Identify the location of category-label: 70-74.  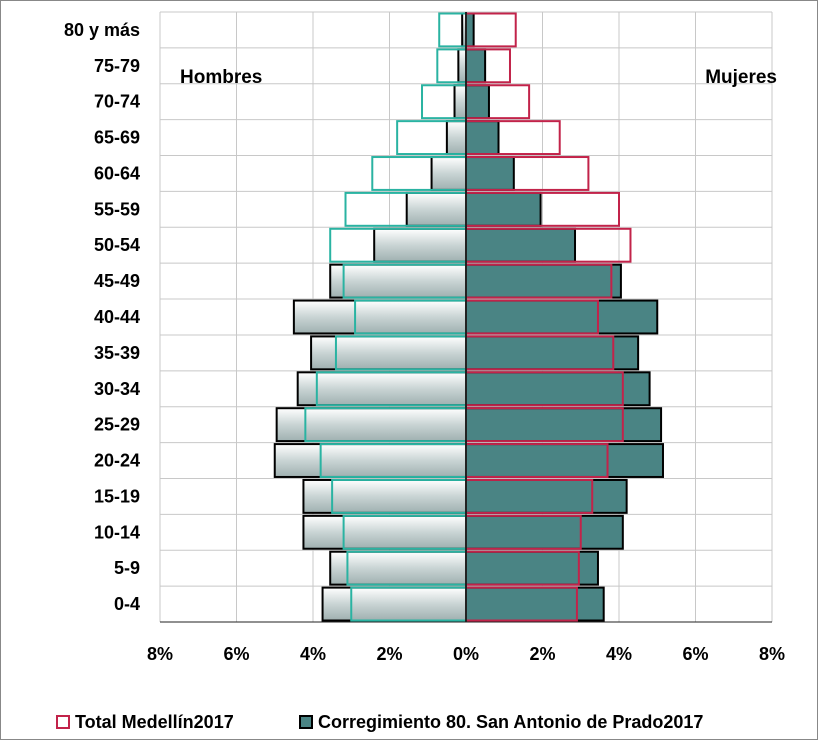
(117, 102).